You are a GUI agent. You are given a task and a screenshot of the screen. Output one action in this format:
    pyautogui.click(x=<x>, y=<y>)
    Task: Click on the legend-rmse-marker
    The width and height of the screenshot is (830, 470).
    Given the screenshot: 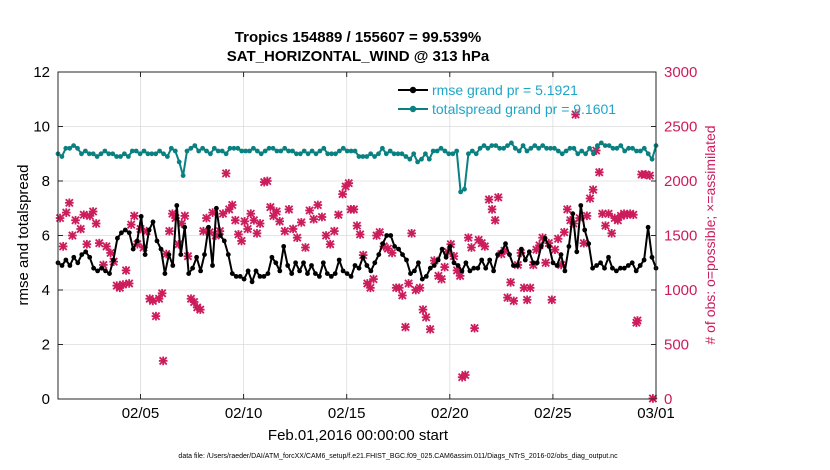 What is the action you would take?
    pyautogui.click(x=413, y=90)
    